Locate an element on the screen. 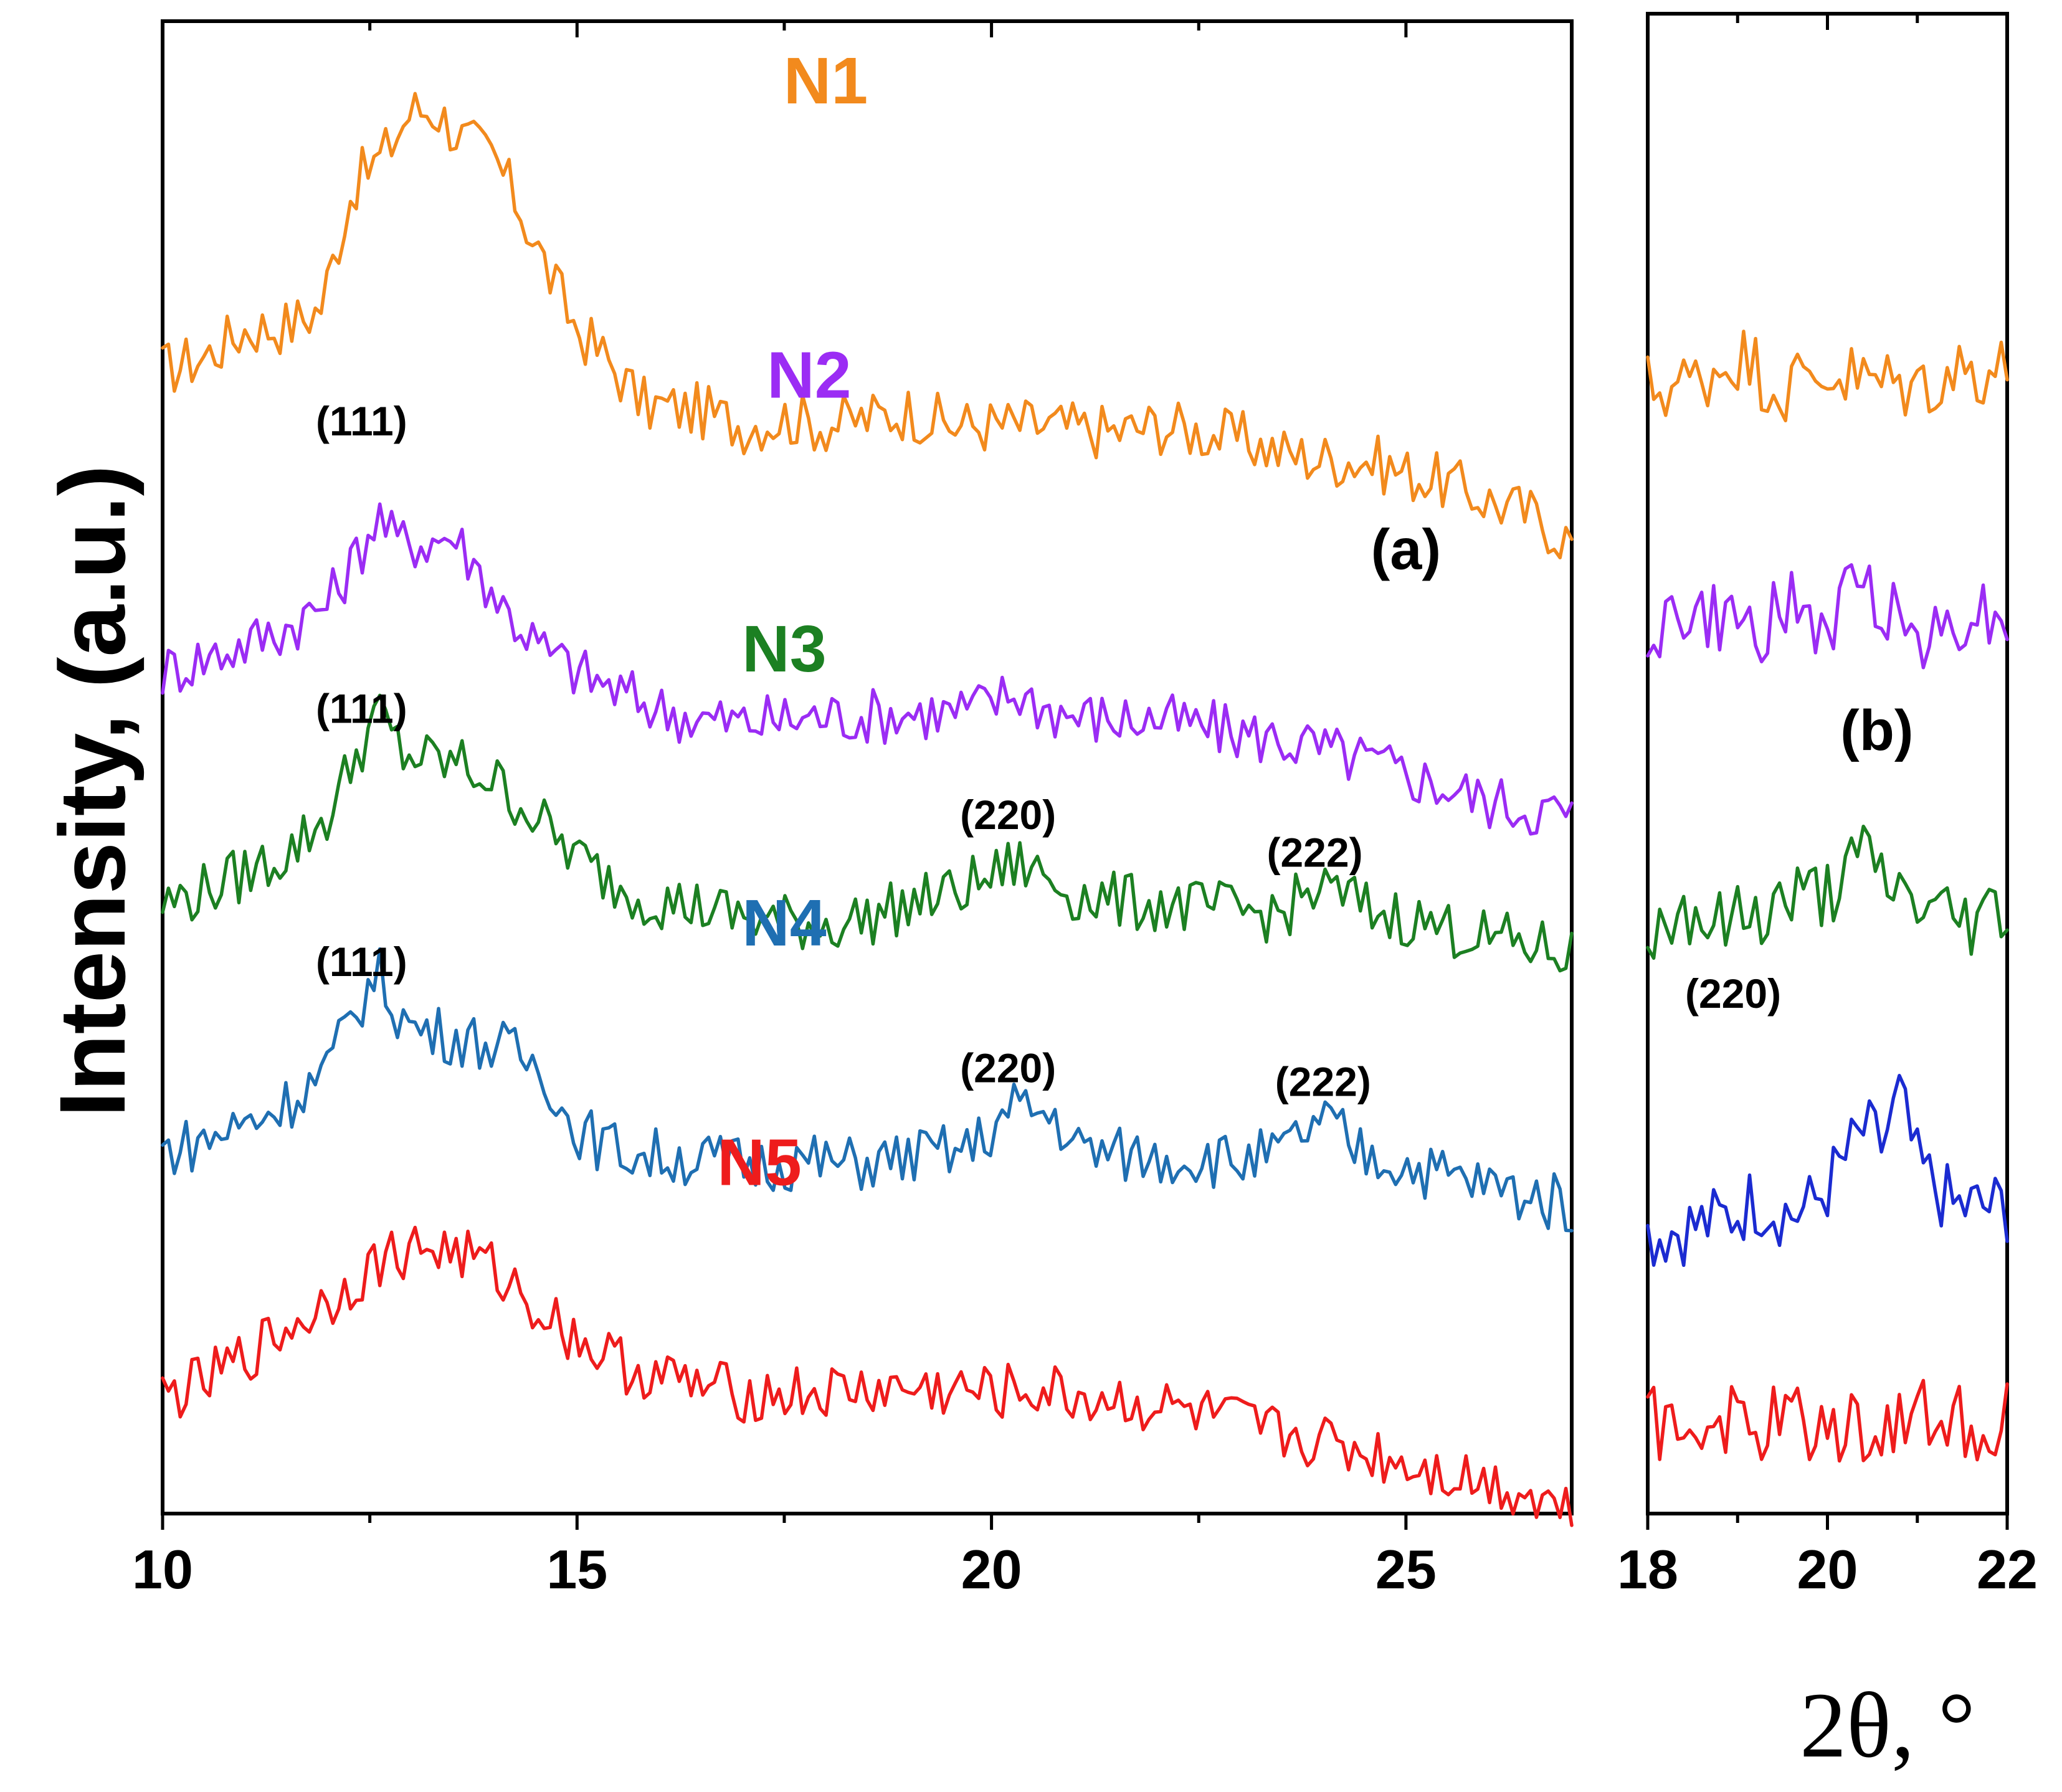  panel-a-label: (a) is located at coordinates (1406, 549).